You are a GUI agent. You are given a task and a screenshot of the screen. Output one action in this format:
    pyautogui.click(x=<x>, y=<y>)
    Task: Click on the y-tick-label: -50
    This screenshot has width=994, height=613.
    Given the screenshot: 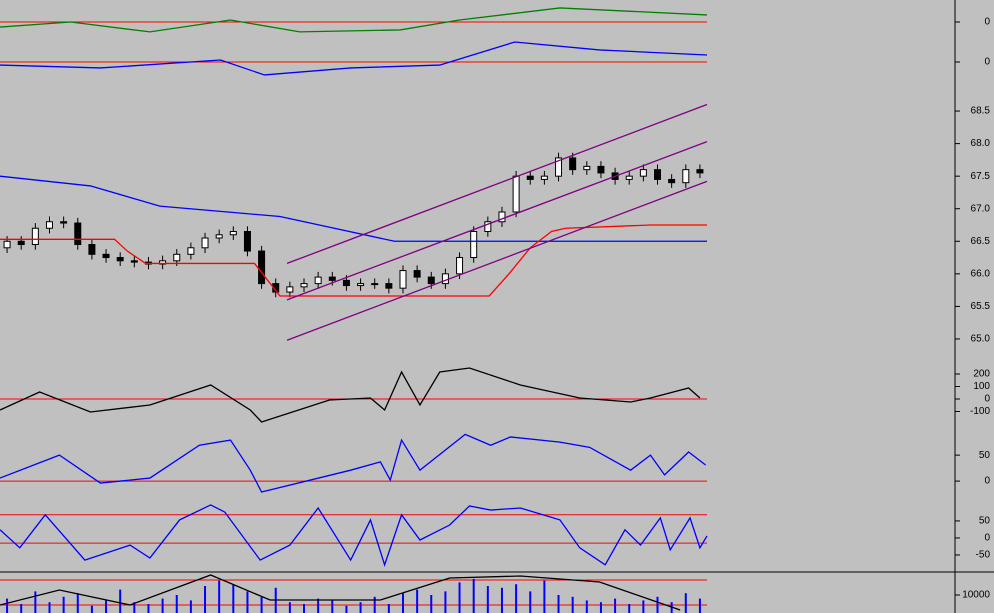 What is the action you would take?
    pyautogui.click(x=983, y=555)
    